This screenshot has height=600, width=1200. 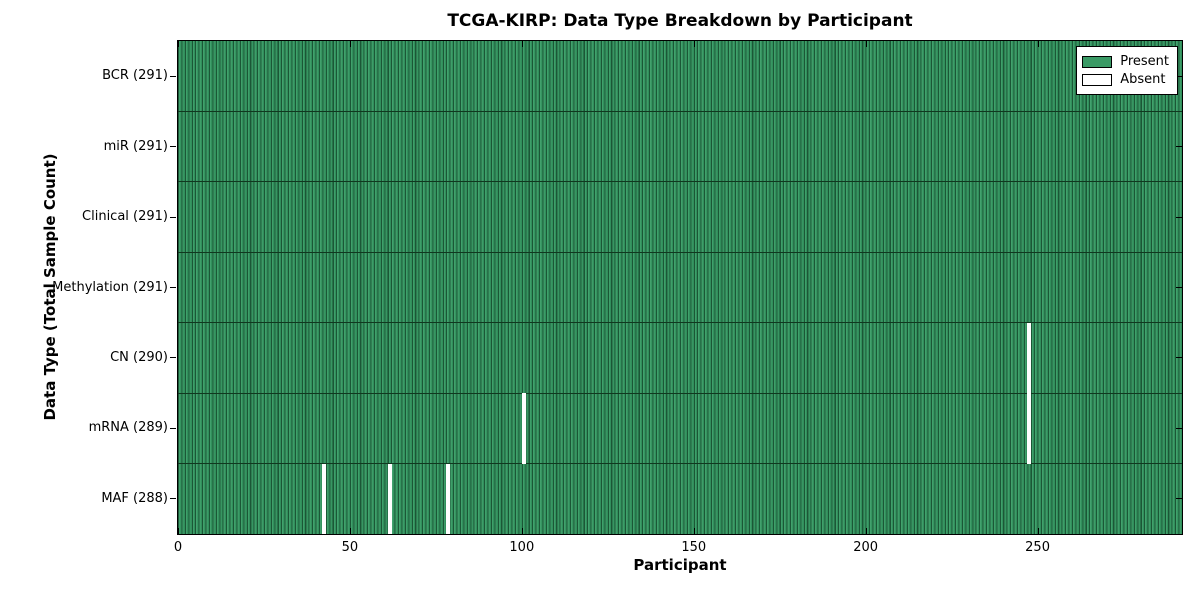 I want to click on x-tick-label-250: 250, so click(x=1037, y=547).